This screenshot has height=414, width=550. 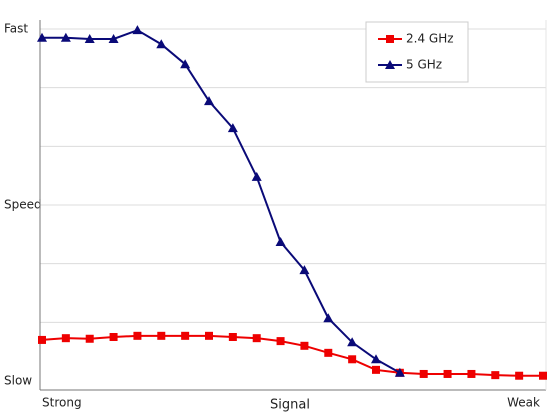 What do you see at coordinates (16, 29) in the screenshot?
I see `y-tick-label: Fast` at bounding box center [16, 29].